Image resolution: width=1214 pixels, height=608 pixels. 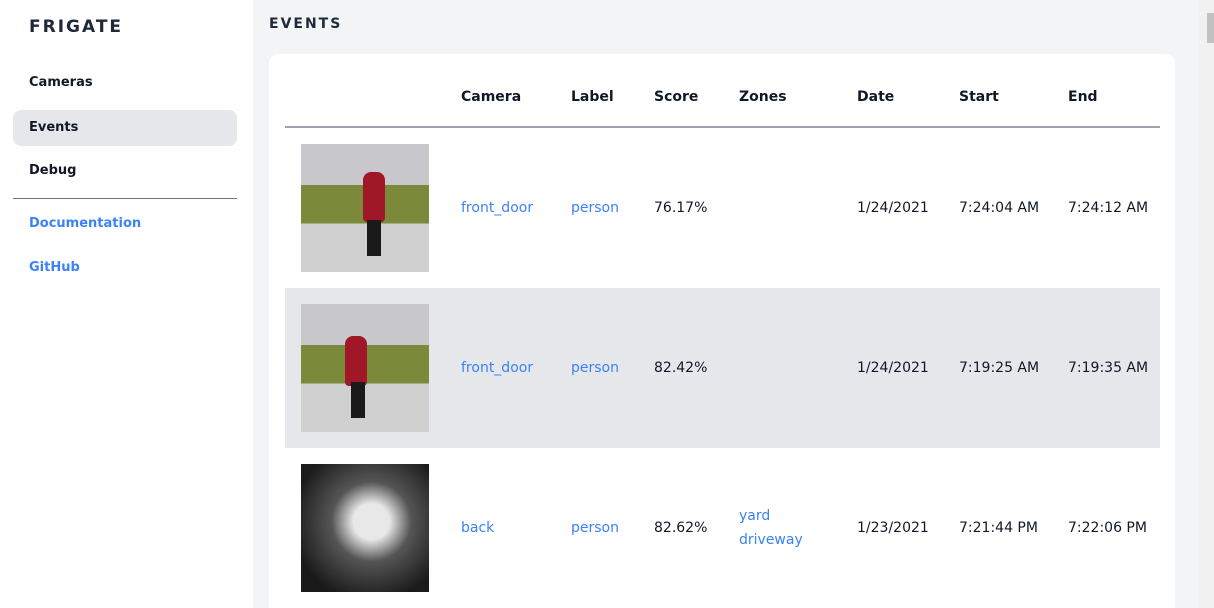 I want to click on header-date: Date, so click(x=876, y=97).